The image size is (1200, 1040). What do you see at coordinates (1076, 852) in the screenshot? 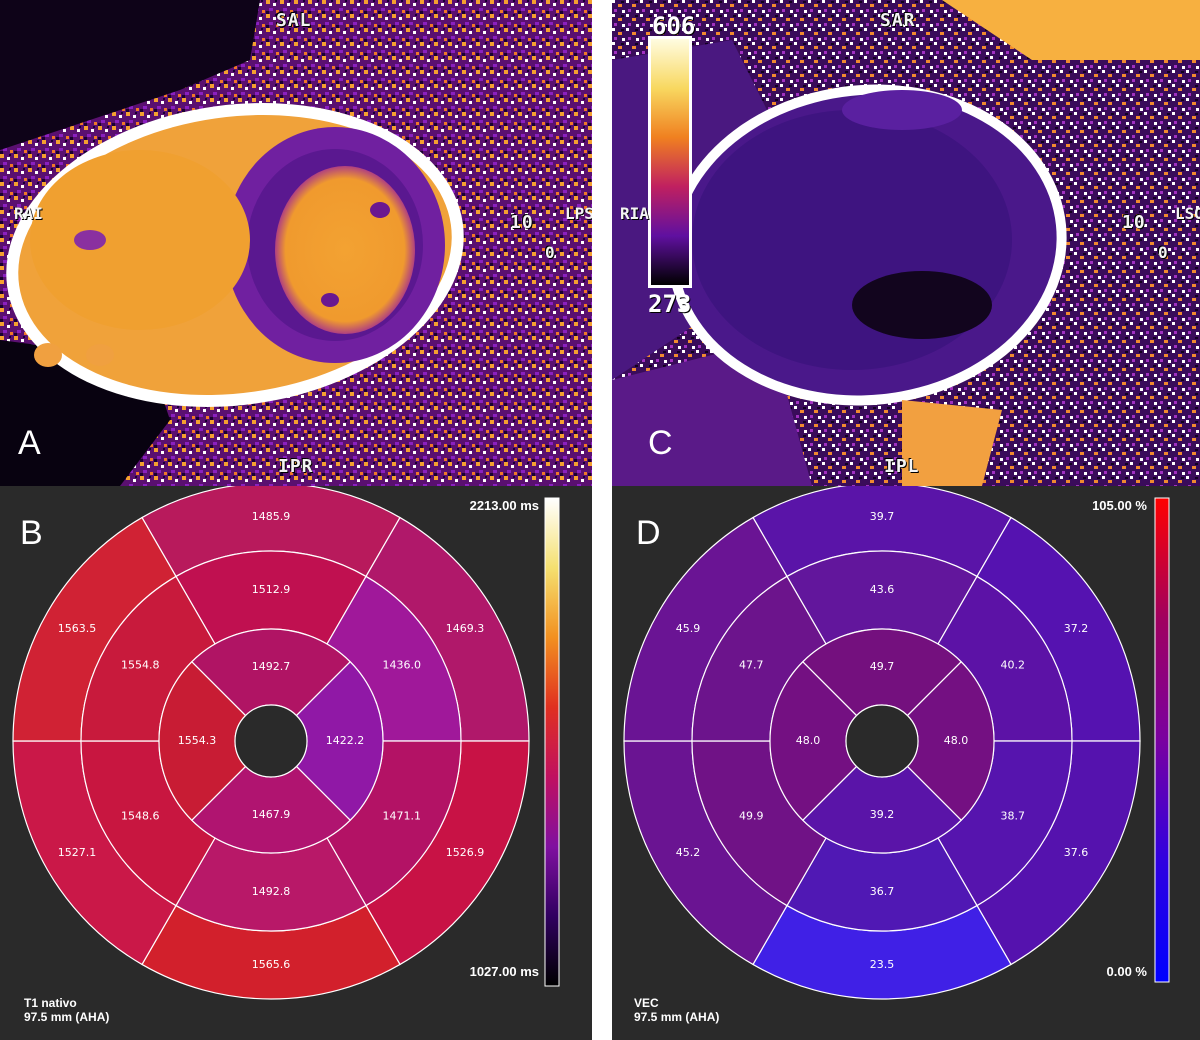
I see `bullseye-value-basal-3: 37.6` at bounding box center [1076, 852].